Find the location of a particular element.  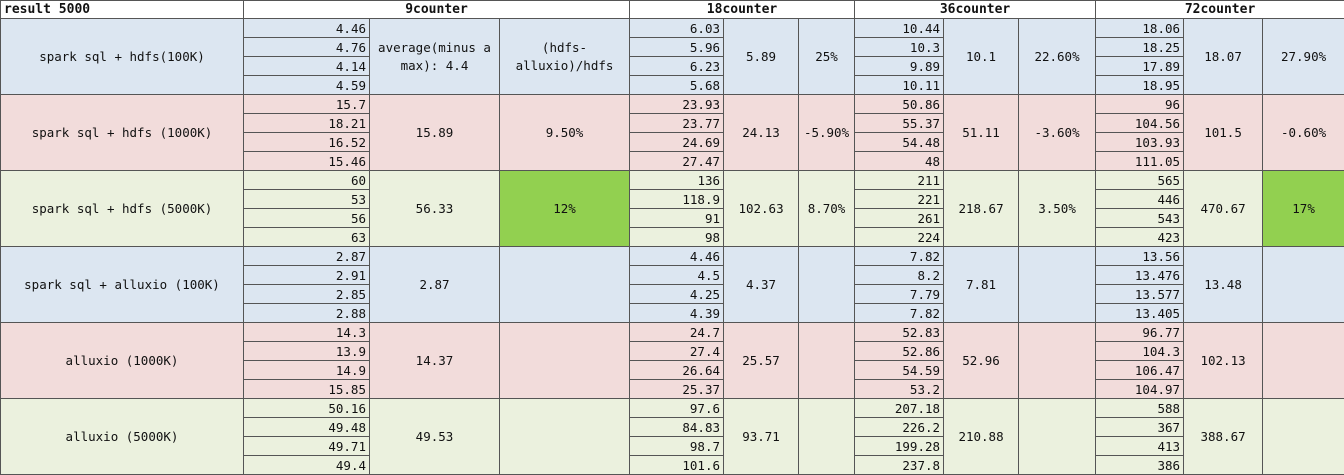

value-cell: 50.86 is located at coordinates (899, 104).